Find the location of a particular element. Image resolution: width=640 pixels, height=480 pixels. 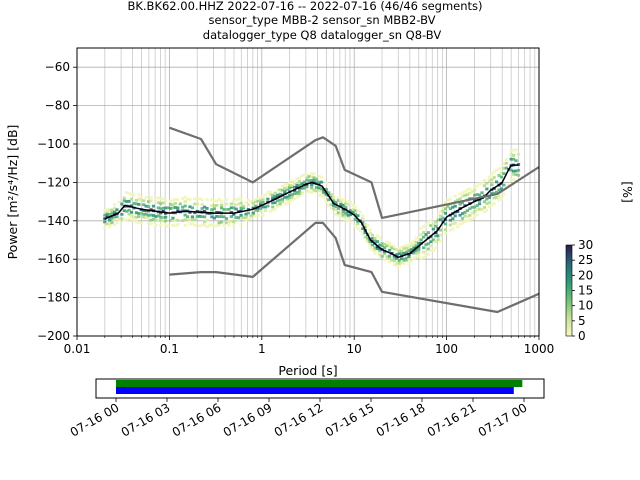

y-tick-label: −140 is located at coordinates (53, 221).